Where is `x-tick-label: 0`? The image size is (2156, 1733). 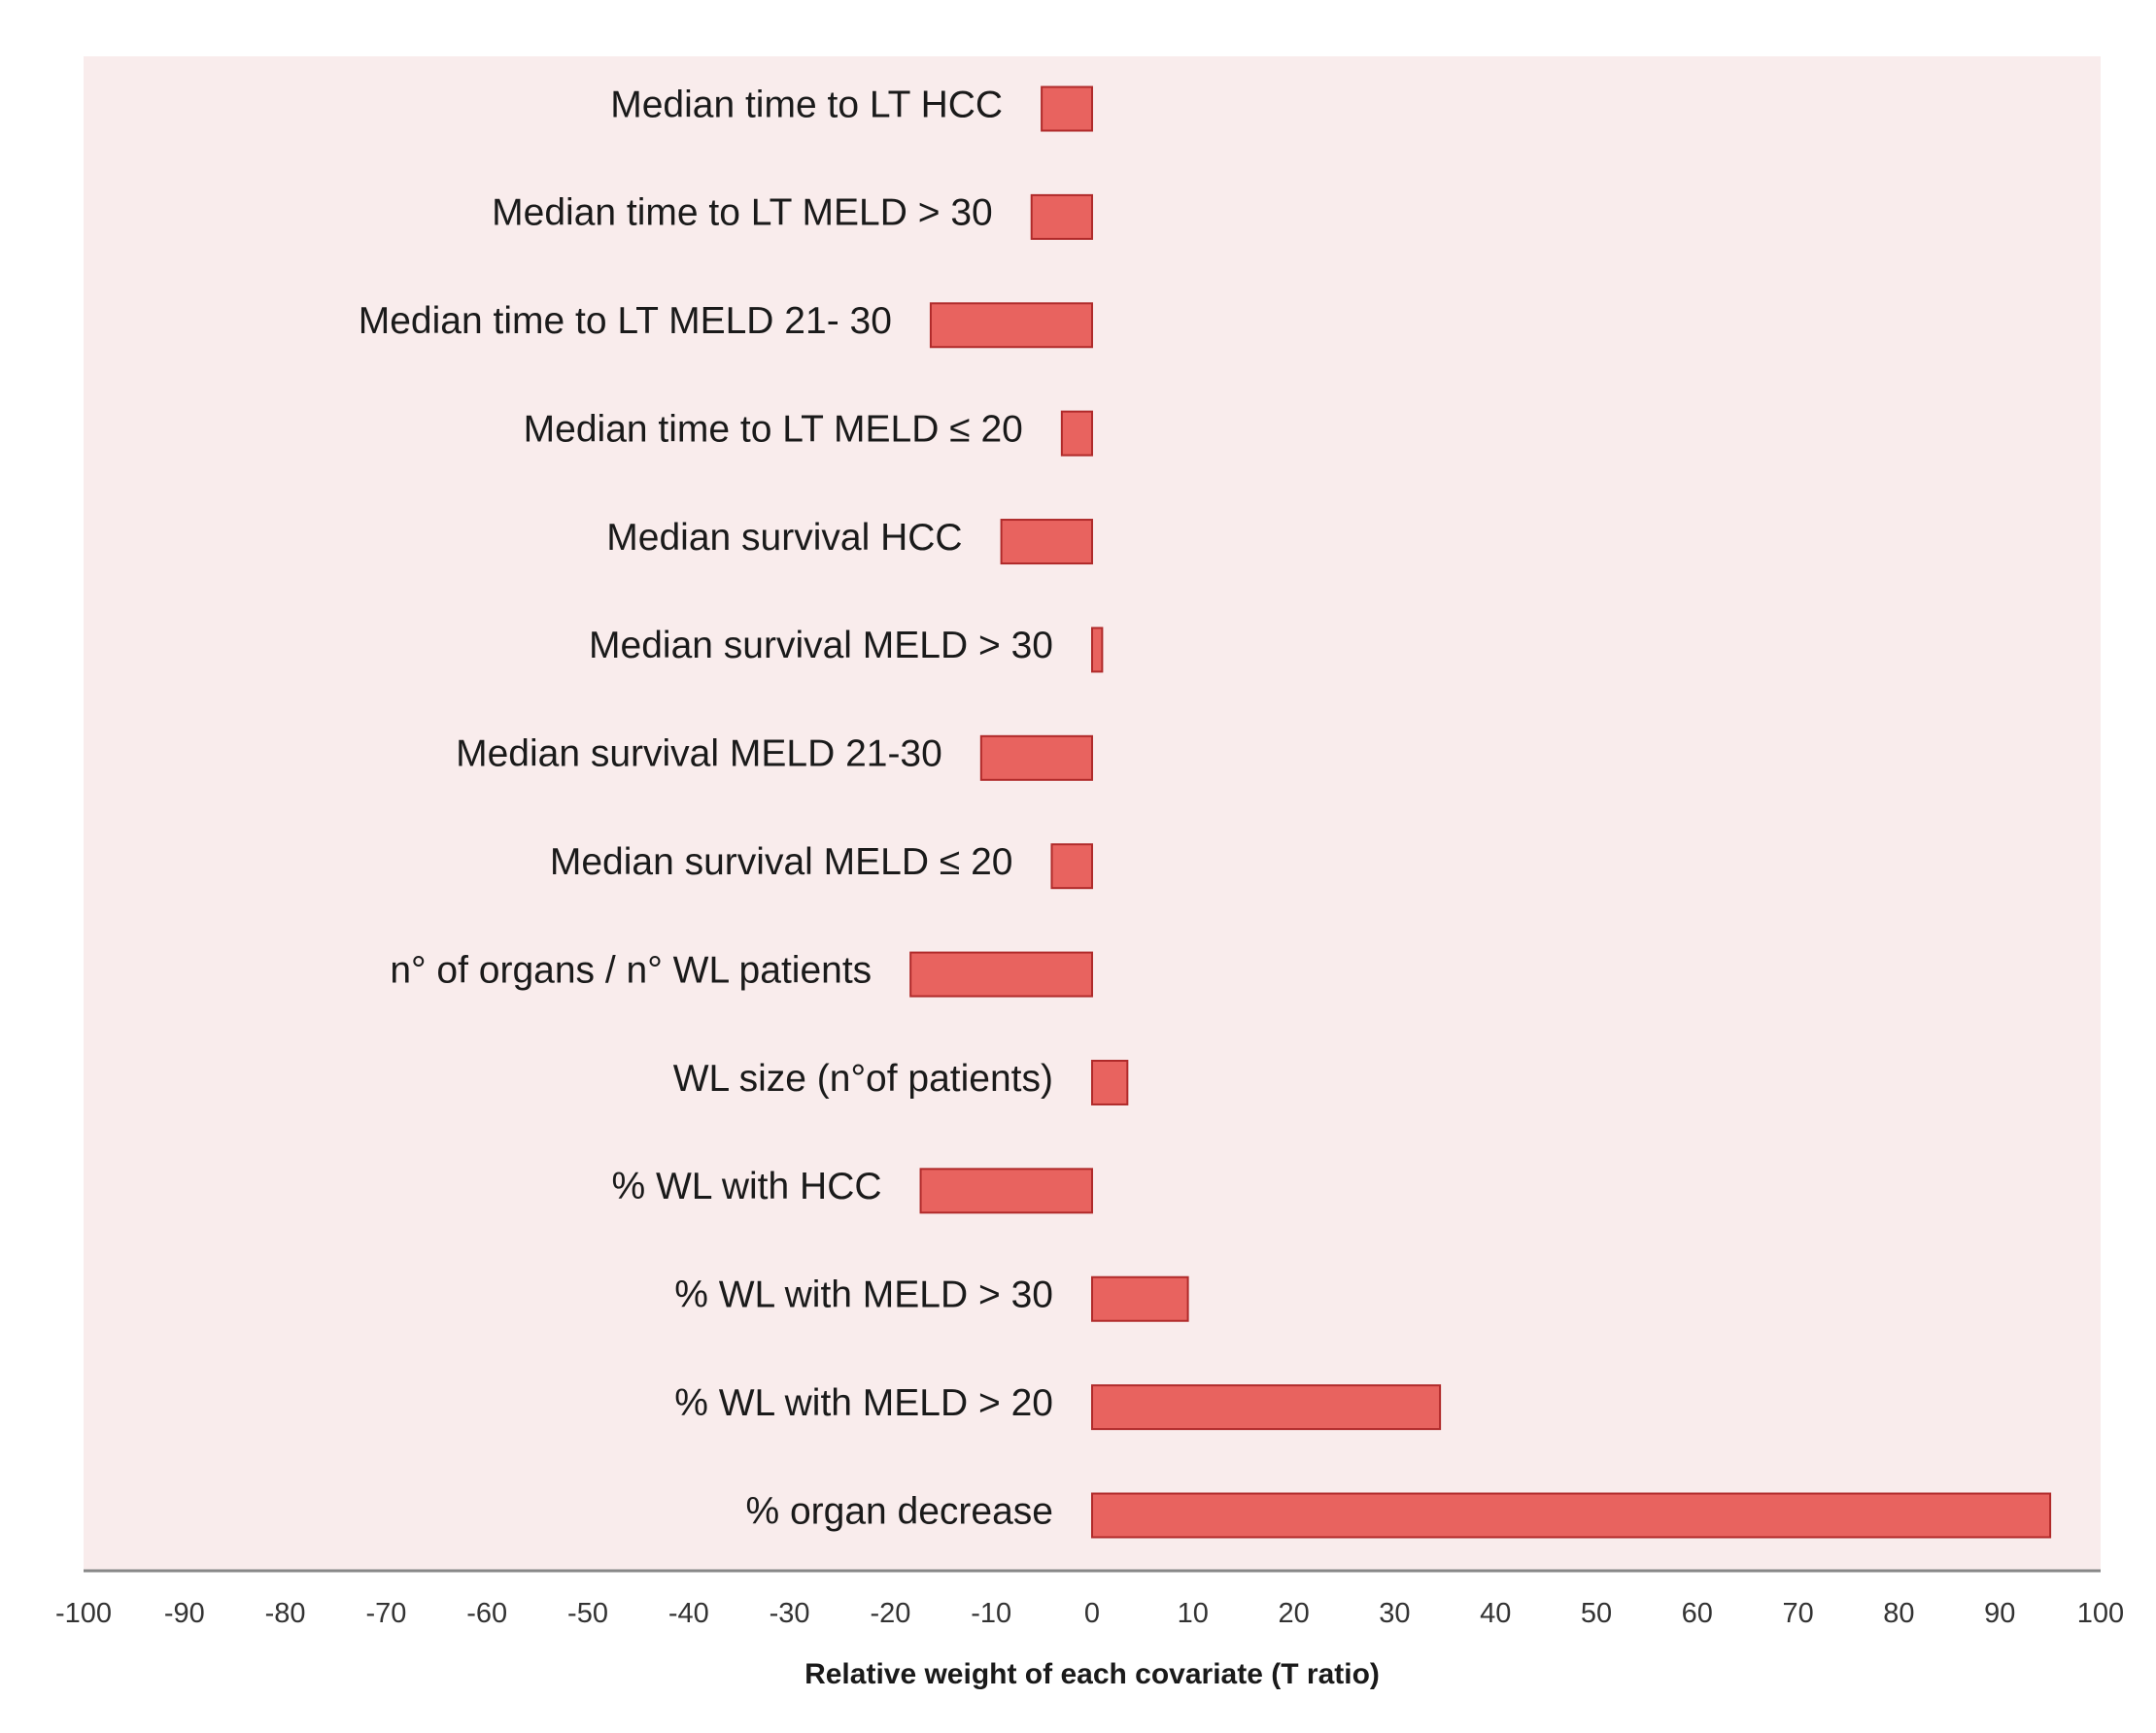 x-tick-label: 0 is located at coordinates (1092, 1613).